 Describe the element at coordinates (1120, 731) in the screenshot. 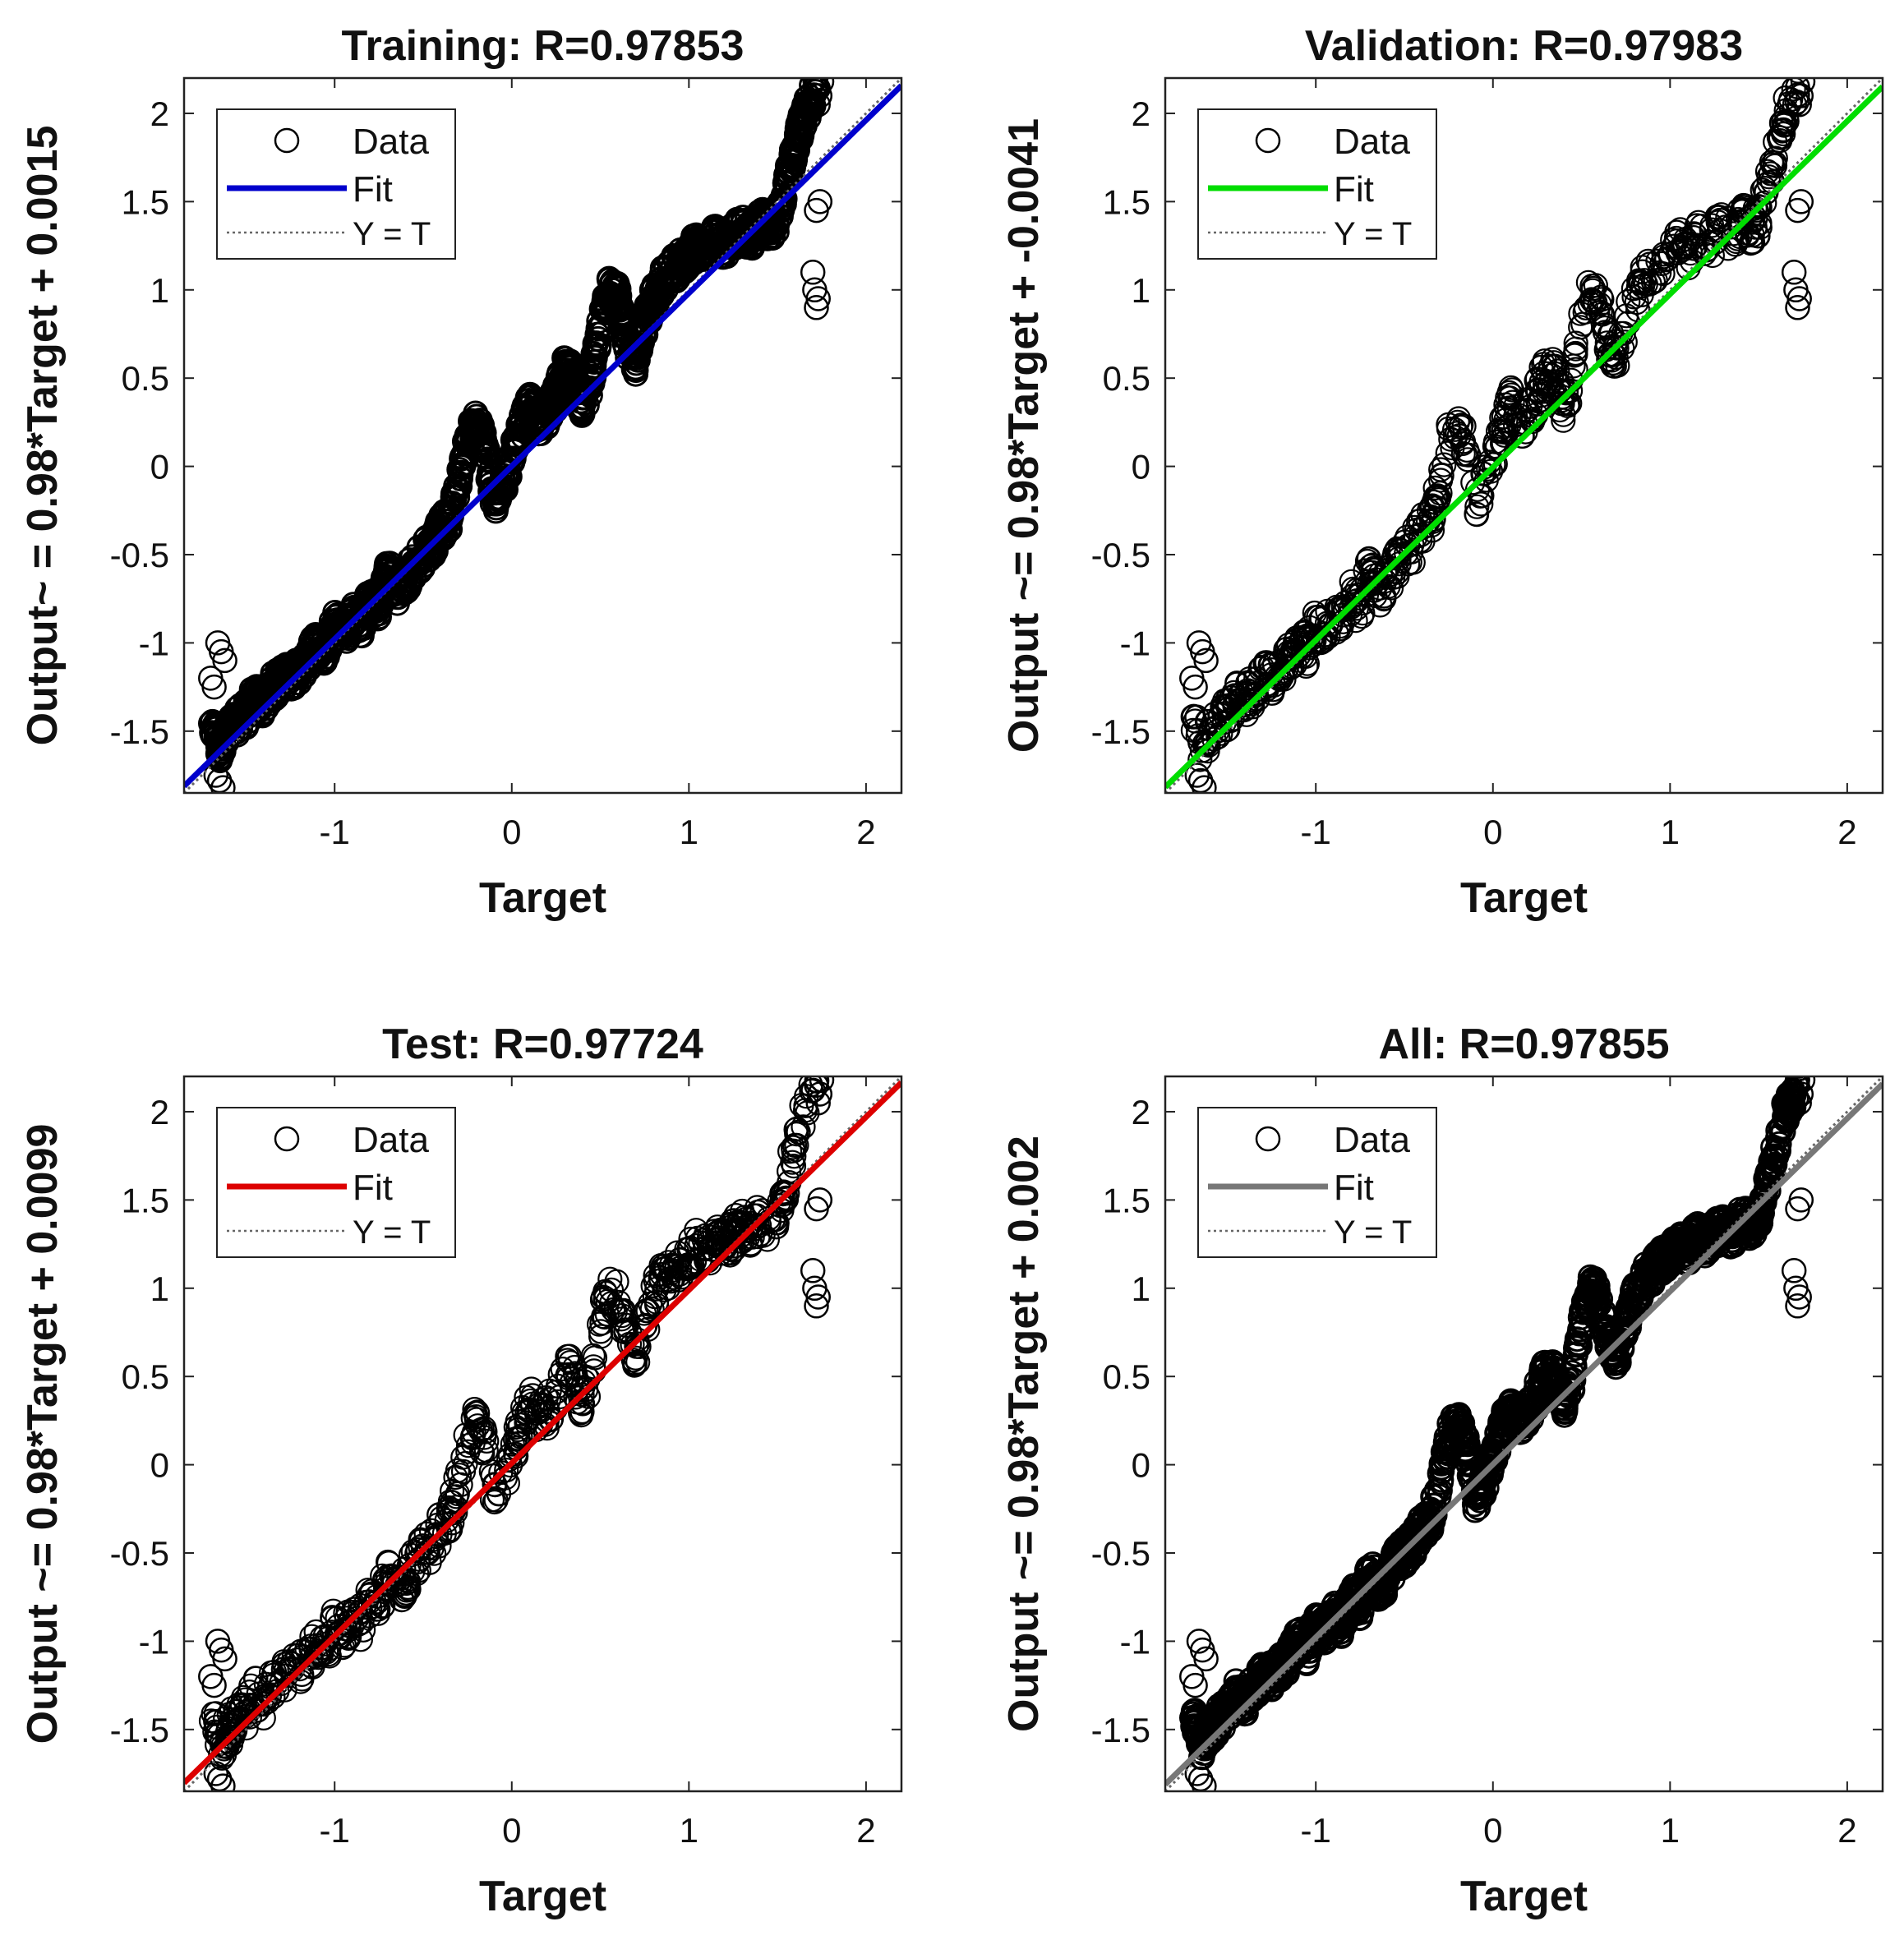

I see `y-tick-label: -1.5` at that location.